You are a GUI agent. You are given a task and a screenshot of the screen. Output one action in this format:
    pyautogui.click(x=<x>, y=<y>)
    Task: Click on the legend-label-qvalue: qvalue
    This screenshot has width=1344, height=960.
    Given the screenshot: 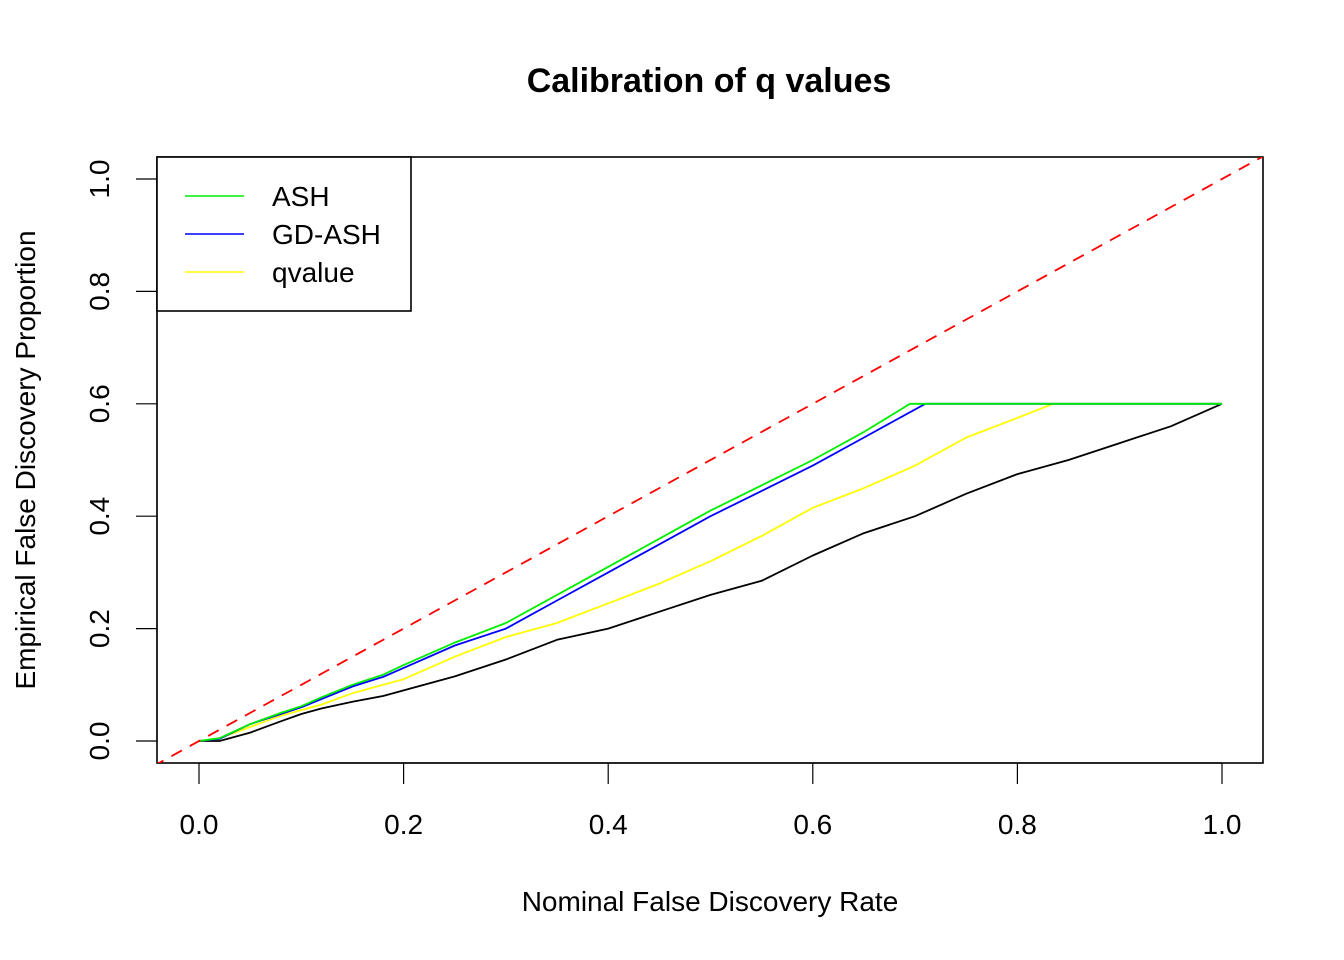 What is the action you would take?
    pyautogui.click(x=313, y=272)
    